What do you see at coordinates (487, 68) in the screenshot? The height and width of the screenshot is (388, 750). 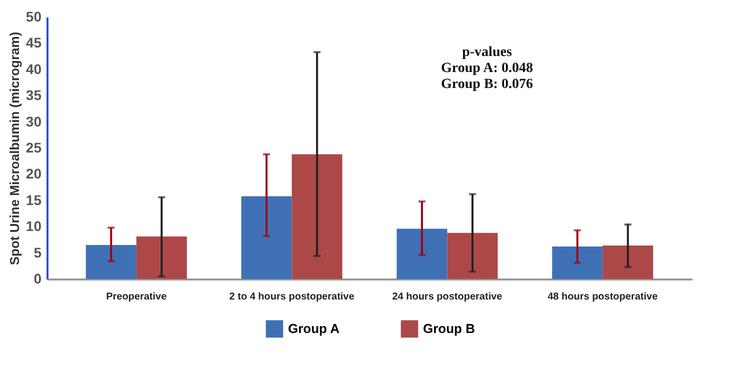 I see `annotation: Group A: 0.048` at bounding box center [487, 68].